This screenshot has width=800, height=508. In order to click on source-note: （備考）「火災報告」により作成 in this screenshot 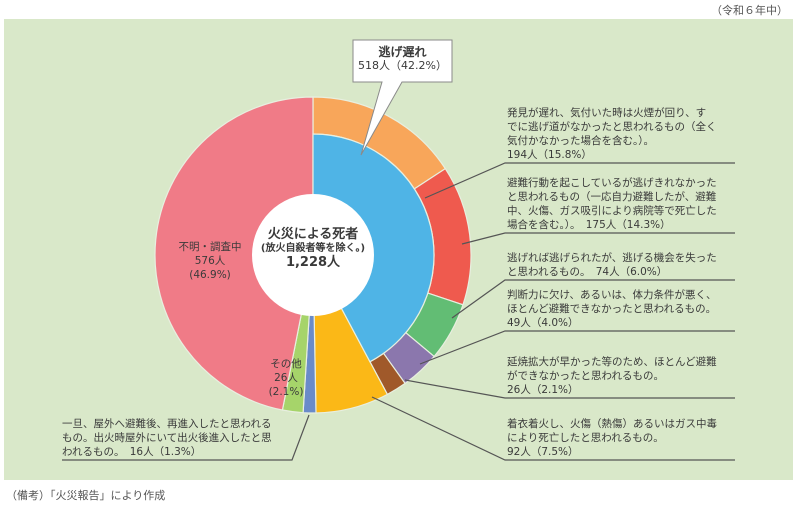, I will do `click(86, 495)`.